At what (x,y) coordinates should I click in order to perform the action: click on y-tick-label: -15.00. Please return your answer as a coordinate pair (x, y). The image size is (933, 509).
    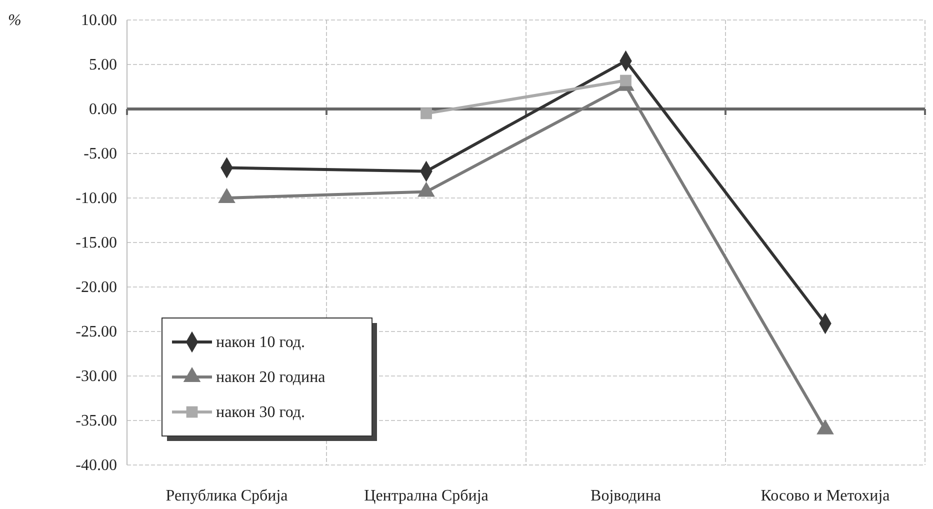
    Looking at the image, I should click on (96, 243).